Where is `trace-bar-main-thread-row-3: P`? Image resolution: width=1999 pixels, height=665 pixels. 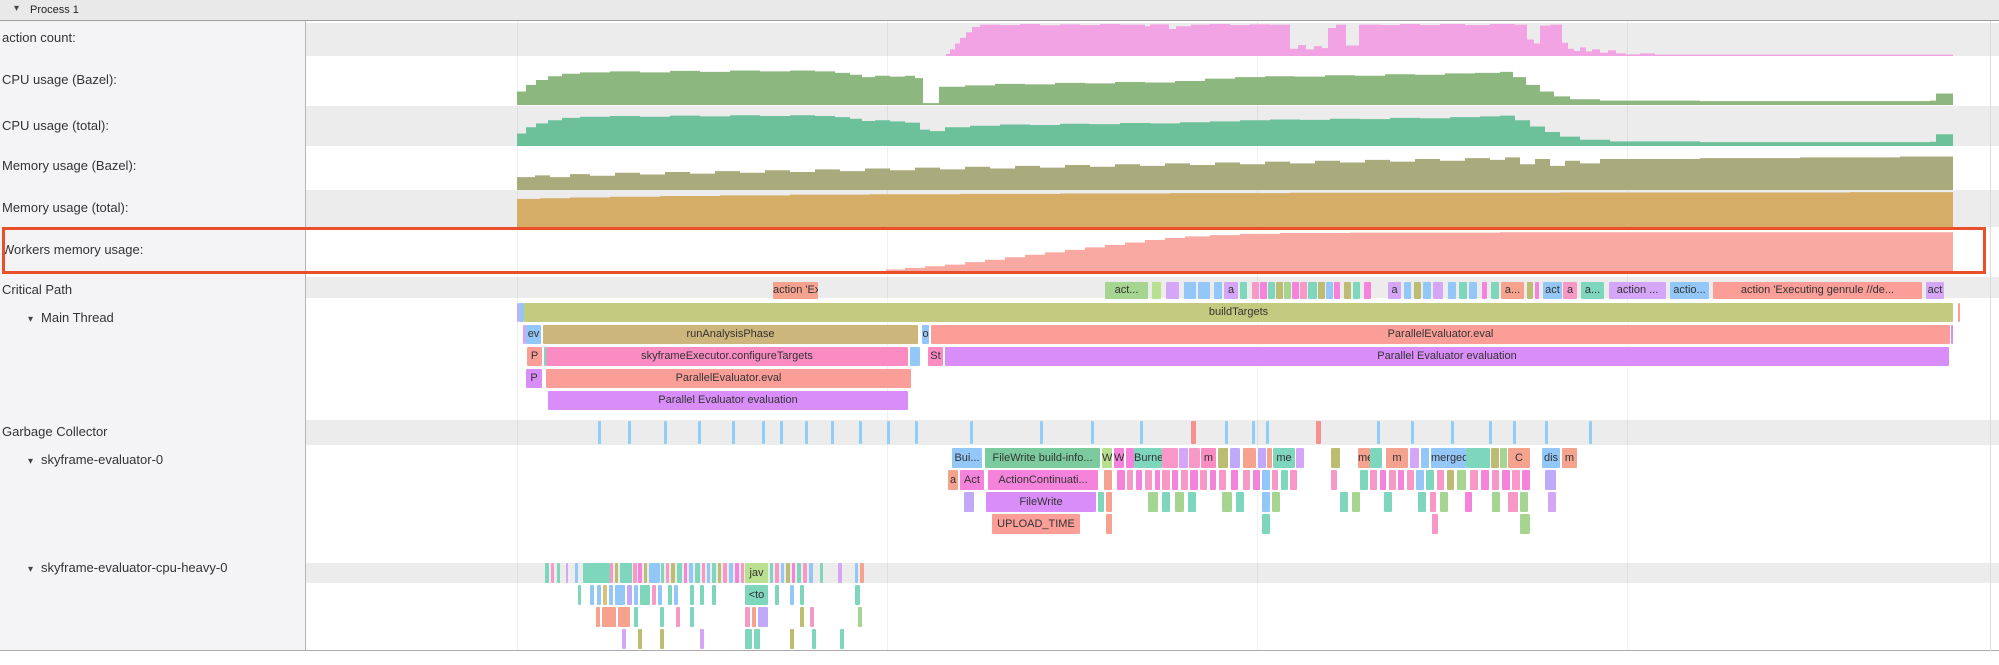 trace-bar-main-thread-row-3: P is located at coordinates (534, 356).